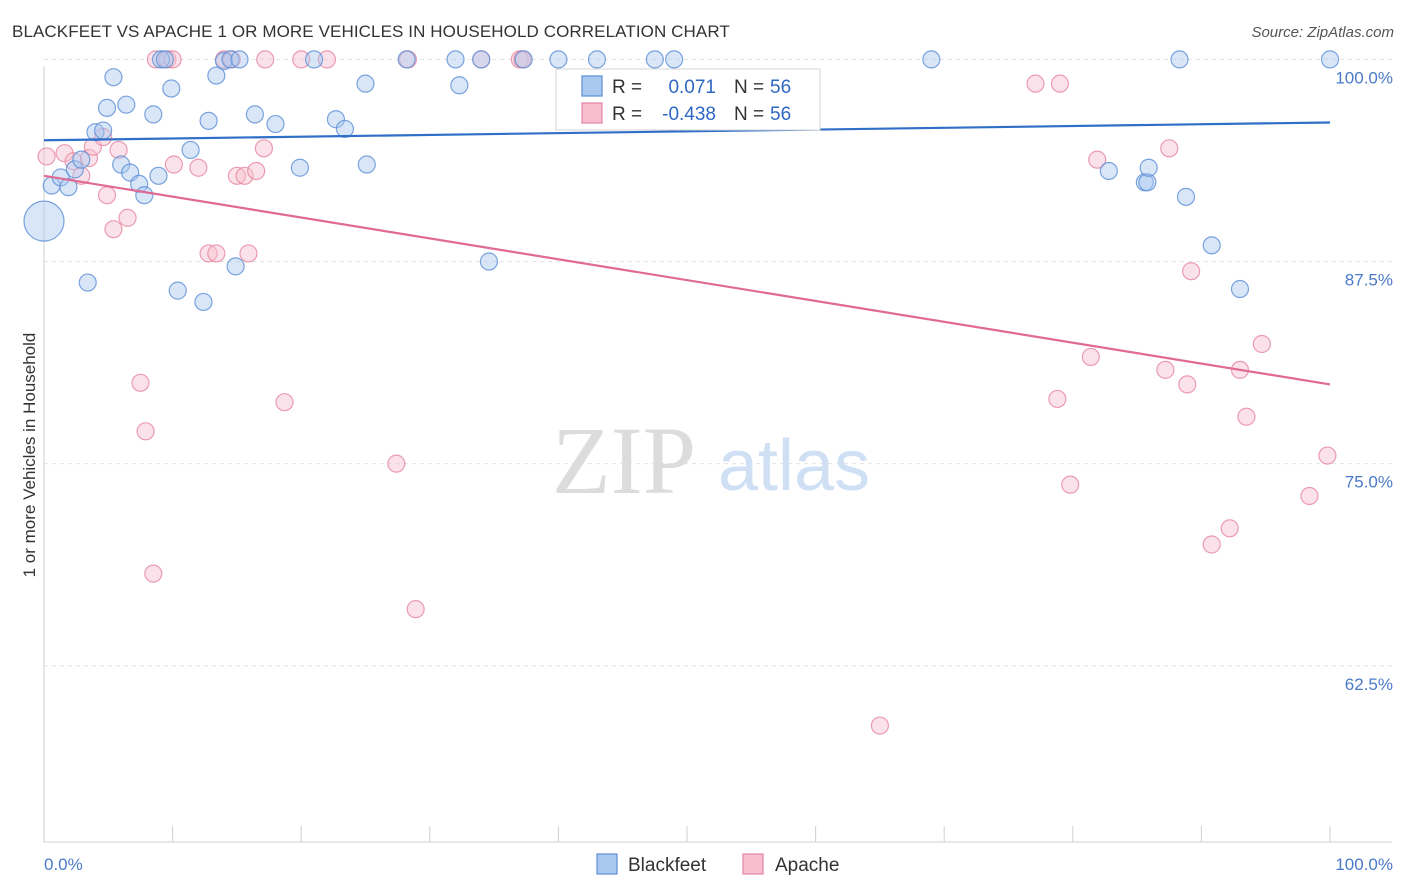 The width and height of the screenshot is (1406, 892). I want to click on legend-swatch-blackfeet, so click(592, 86).